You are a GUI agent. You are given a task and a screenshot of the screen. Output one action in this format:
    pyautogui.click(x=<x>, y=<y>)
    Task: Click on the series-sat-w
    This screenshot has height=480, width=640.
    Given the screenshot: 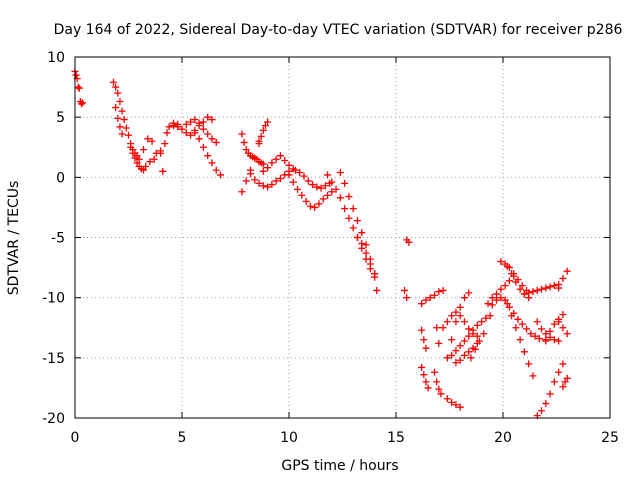 What is the action you would take?
    pyautogui.click(x=432, y=297)
    